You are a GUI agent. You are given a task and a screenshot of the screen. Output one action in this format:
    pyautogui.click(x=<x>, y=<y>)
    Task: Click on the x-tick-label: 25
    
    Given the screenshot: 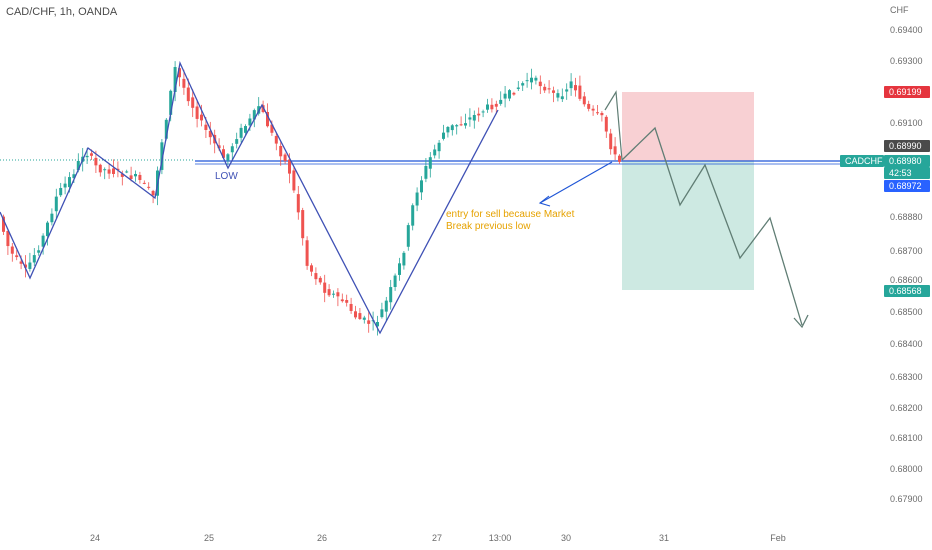 What is the action you would take?
    pyautogui.click(x=209, y=538)
    